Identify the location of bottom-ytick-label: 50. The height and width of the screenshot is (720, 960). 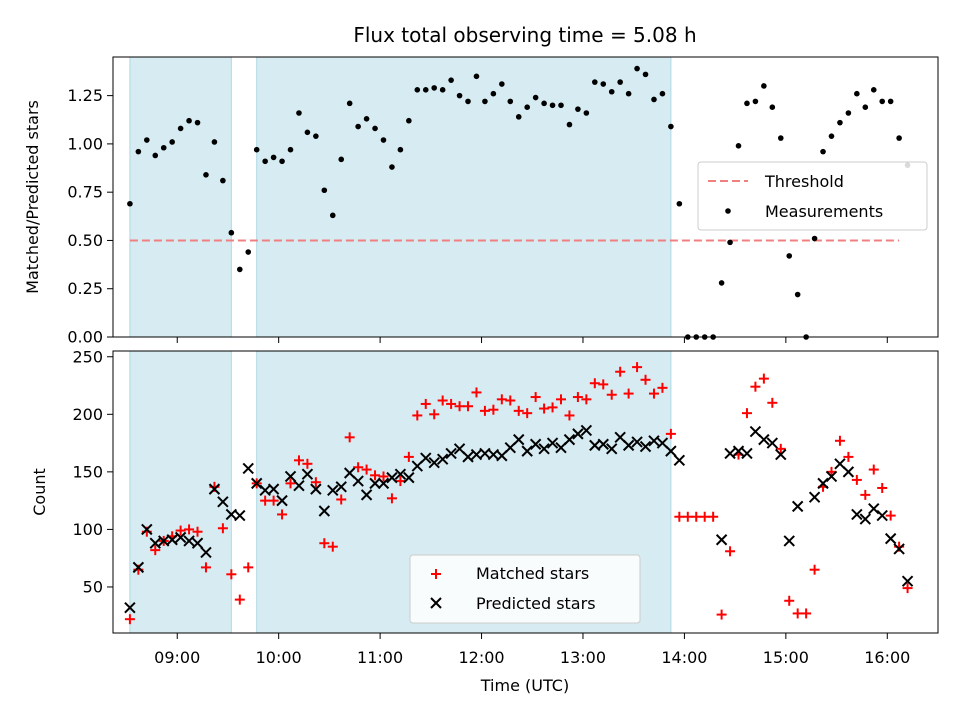
(93, 586).